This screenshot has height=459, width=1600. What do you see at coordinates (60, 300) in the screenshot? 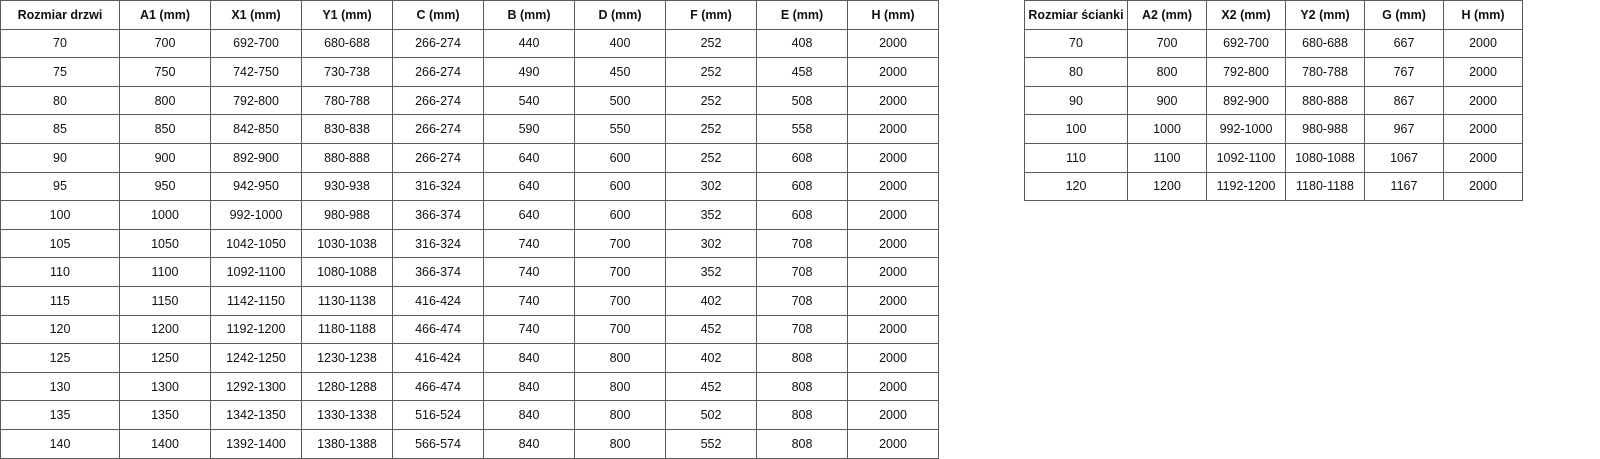
I see `table-cell: 115` at bounding box center [60, 300].